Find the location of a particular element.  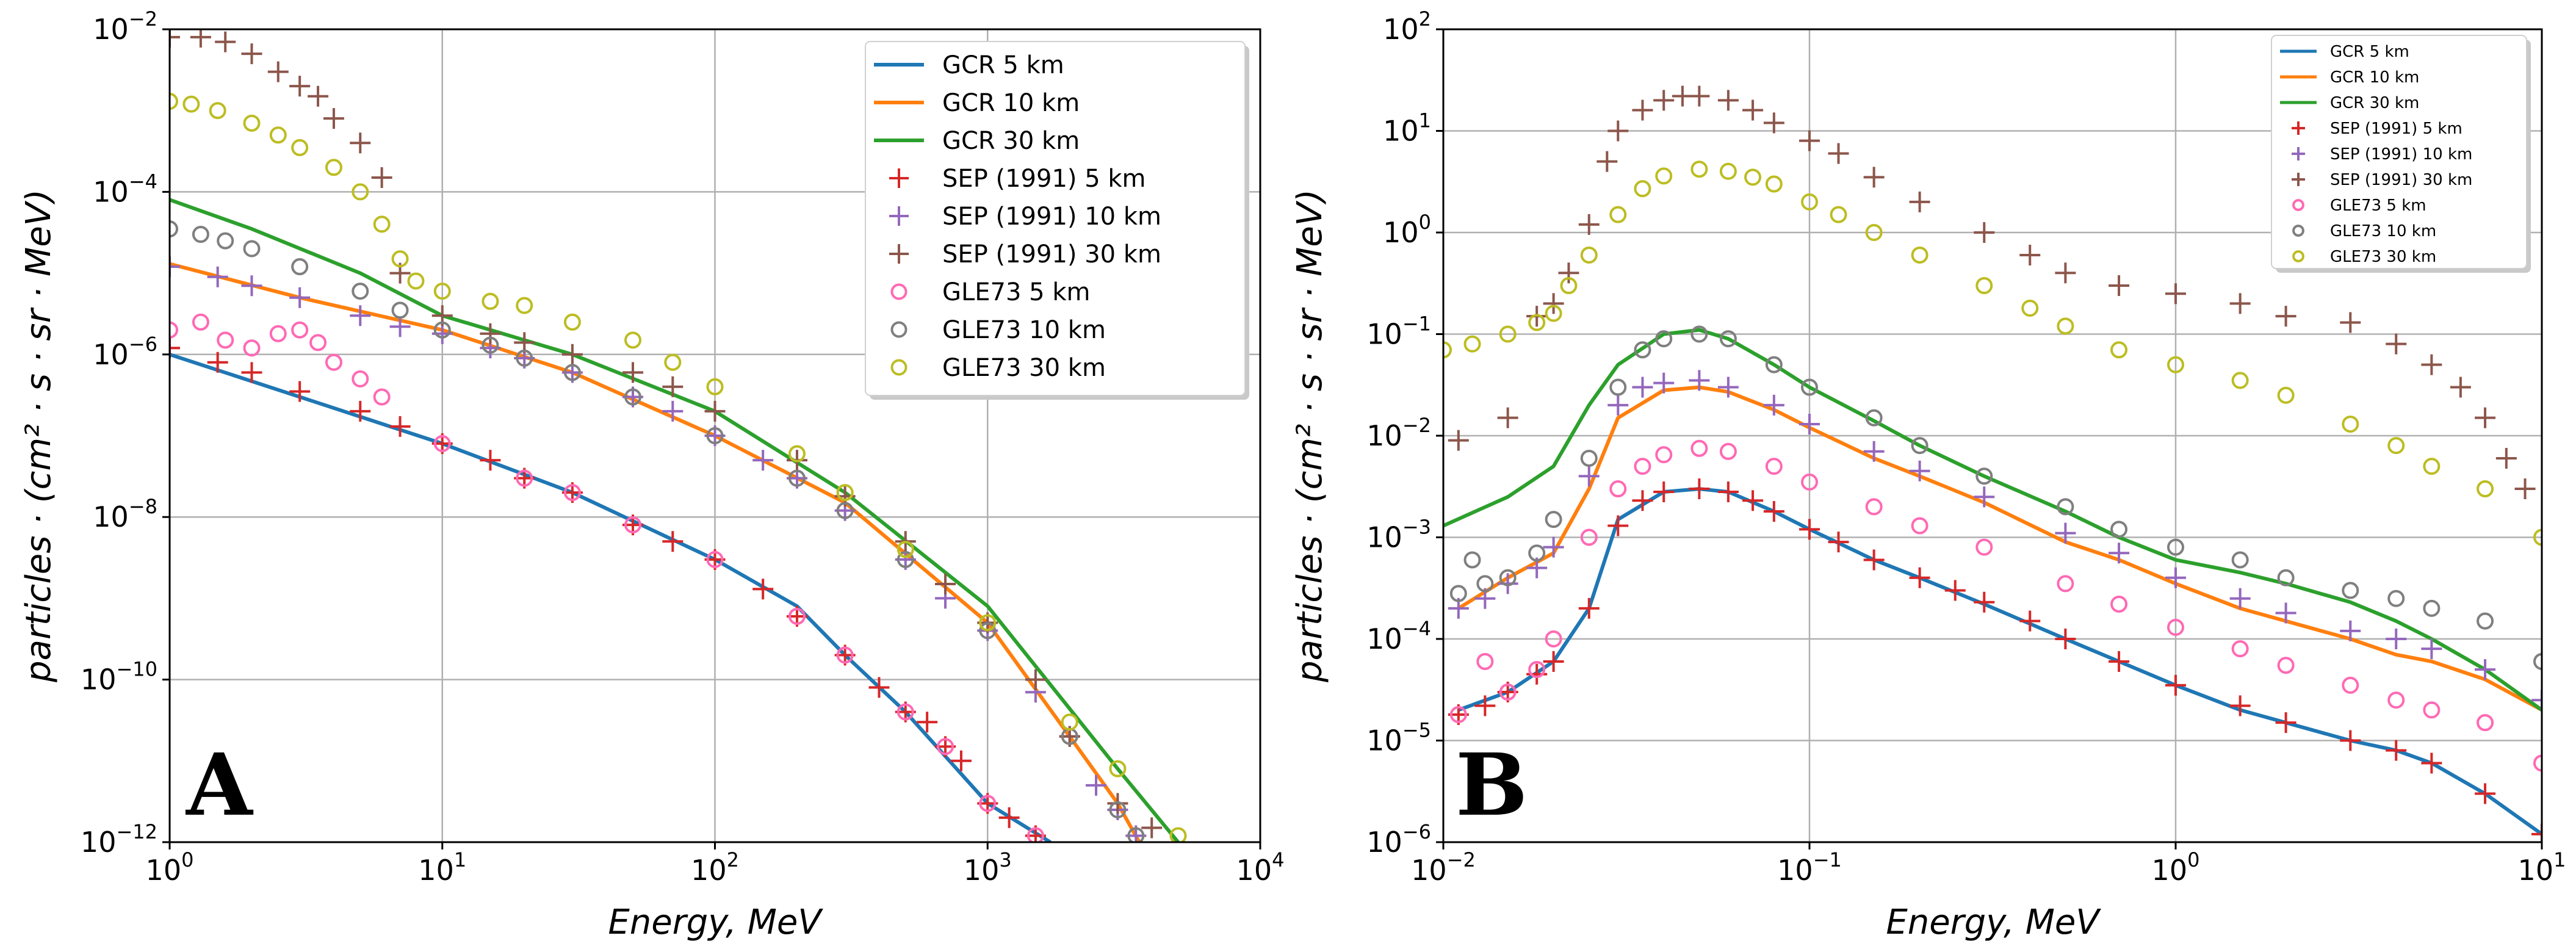

panel-b-legend-gle73-30-km-swatch is located at coordinates (2298, 256).